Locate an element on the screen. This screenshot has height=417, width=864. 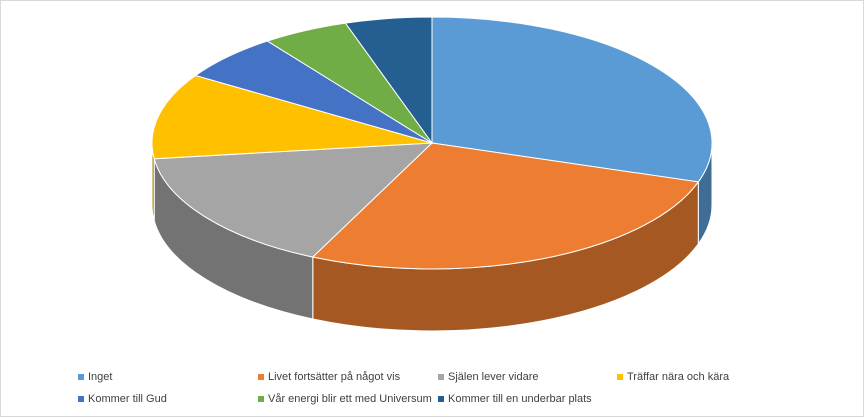
legend-label: Träffar nära och kära is located at coordinates (678, 377).